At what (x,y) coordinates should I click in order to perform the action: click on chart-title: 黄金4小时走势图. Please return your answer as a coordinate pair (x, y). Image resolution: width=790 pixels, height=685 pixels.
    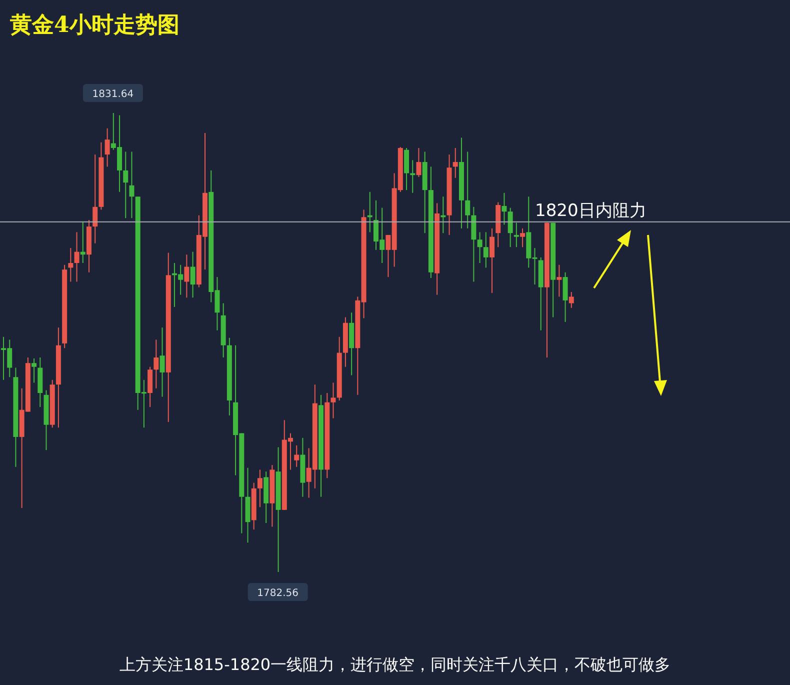
    Looking at the image, I should click on (95, 25).